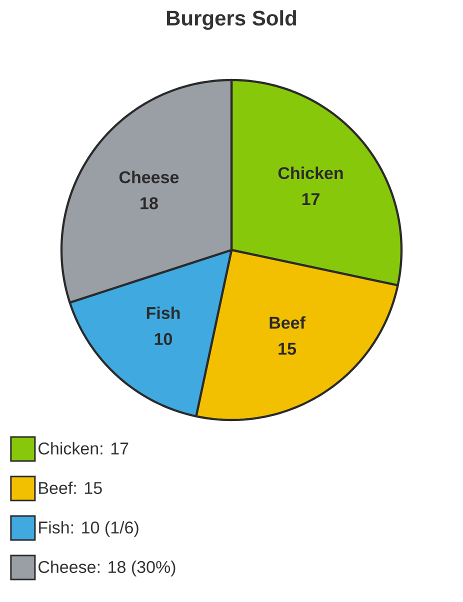 The height and width of the screenshot is (602, 463). Describe the element at coordinates (311, 199) in the screenshot. I see `data-label: 17` at that location.